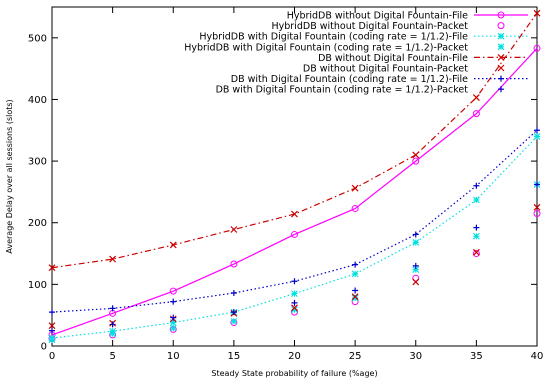 The height and width of the screenshot is (381, 550). What do you see at coordinates (37, 223) in the screenshot?
I see `y-tick-label: 200` at bounding box center [37, 223].